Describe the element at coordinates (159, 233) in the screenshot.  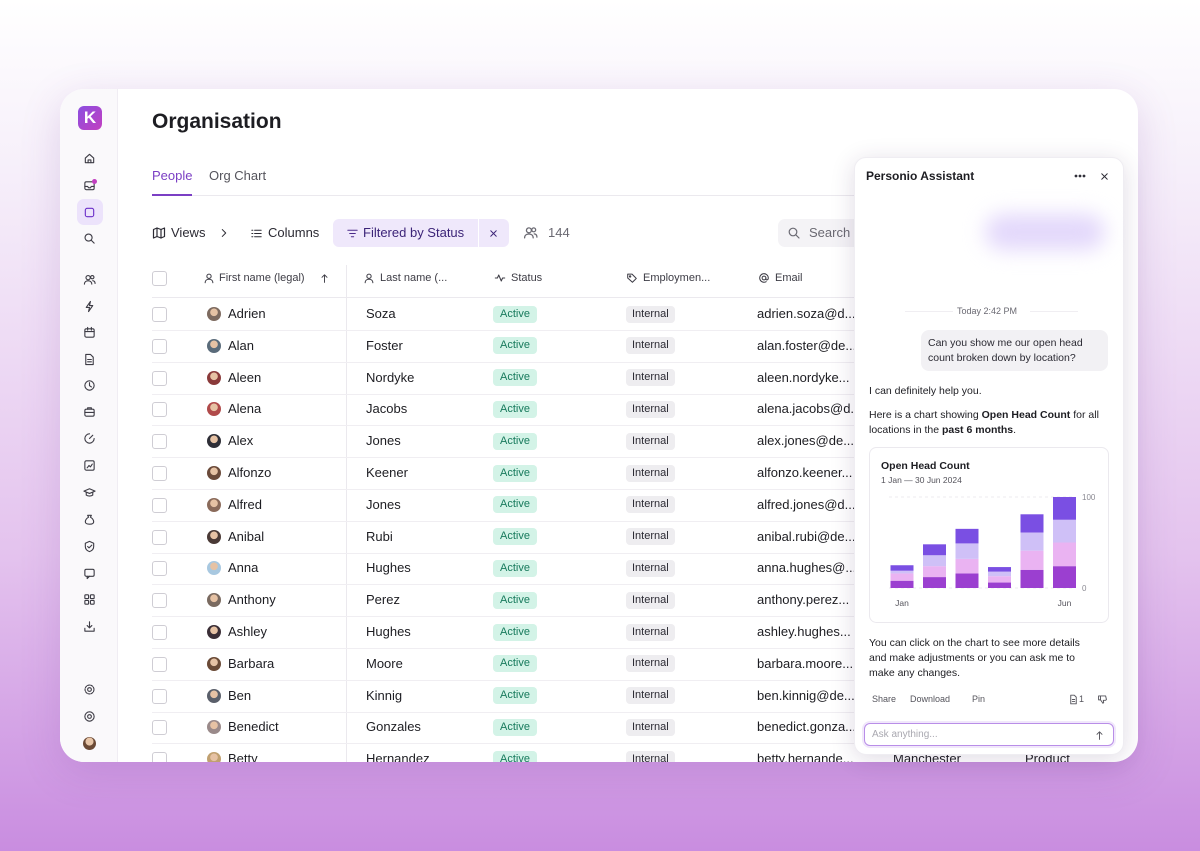
I see `views-icon` at that location.